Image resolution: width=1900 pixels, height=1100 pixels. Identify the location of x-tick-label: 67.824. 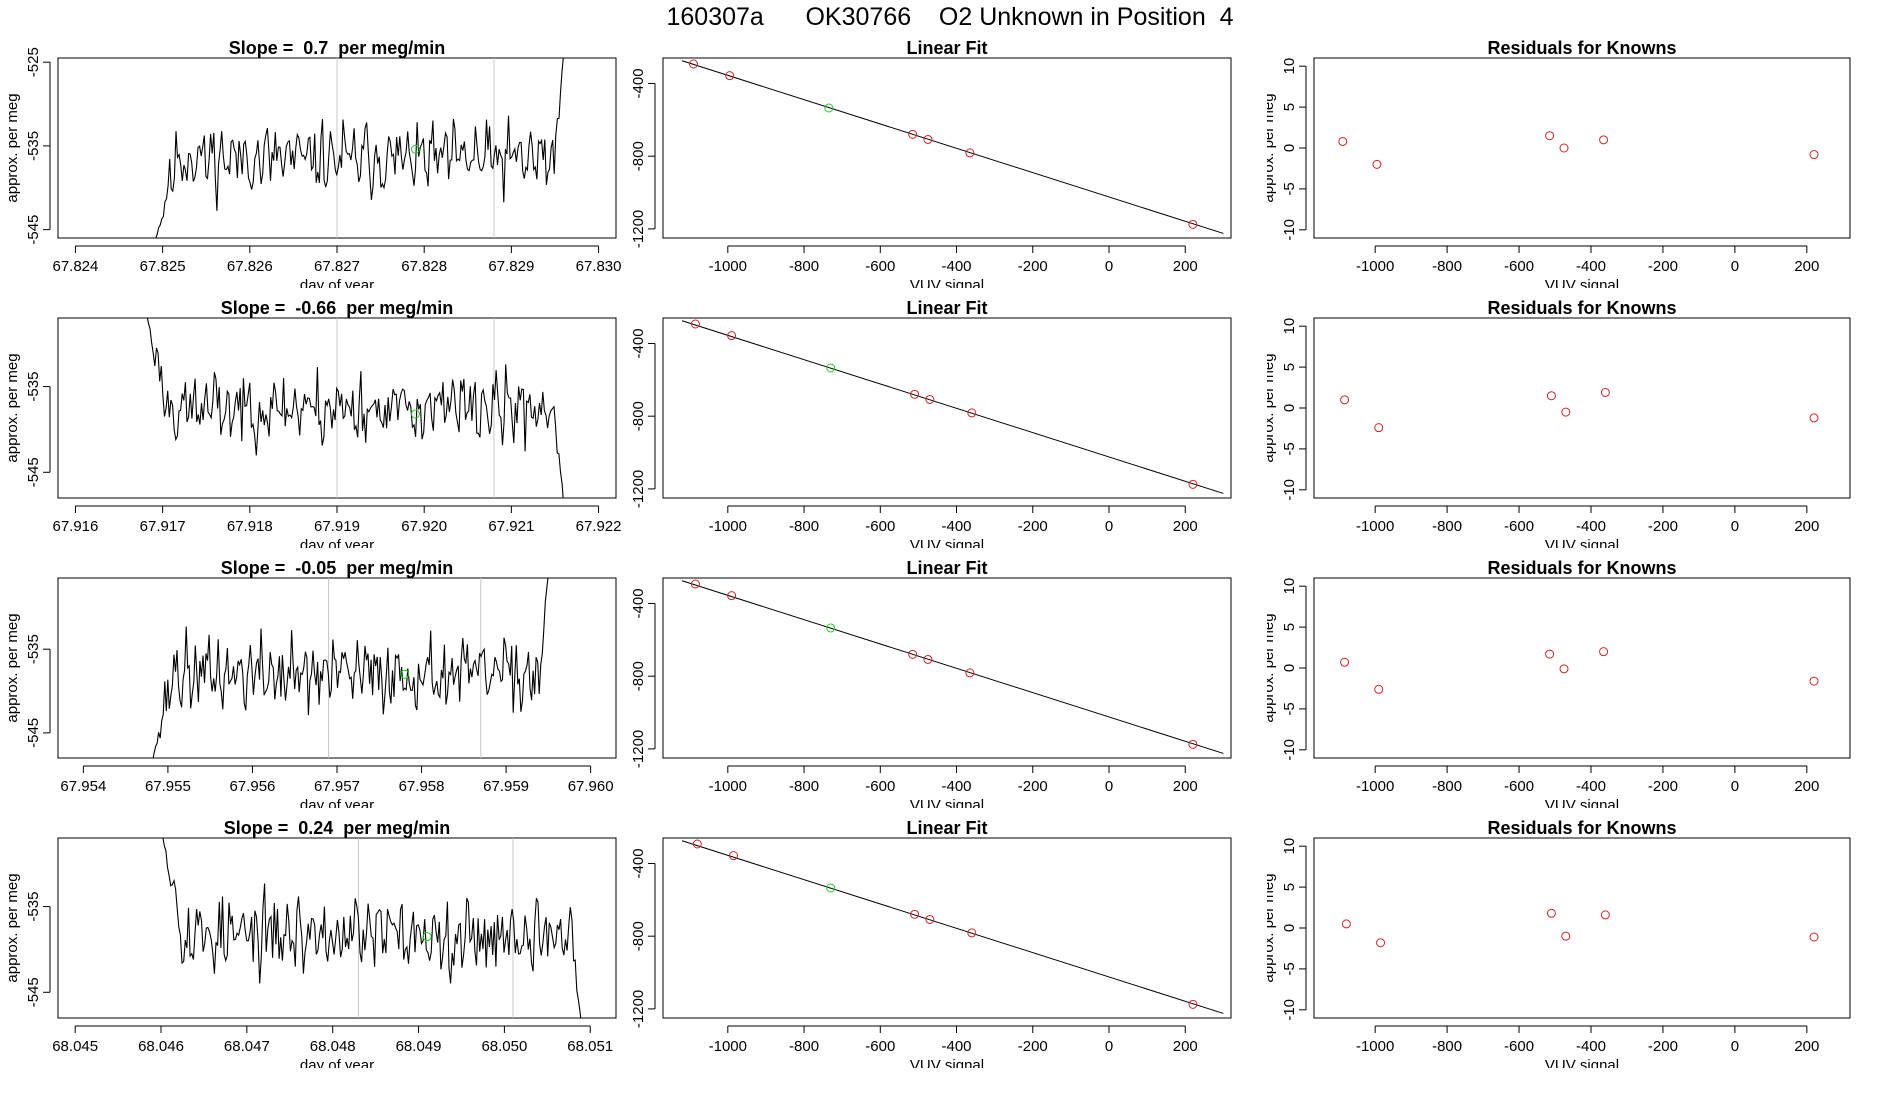
(75, 266).